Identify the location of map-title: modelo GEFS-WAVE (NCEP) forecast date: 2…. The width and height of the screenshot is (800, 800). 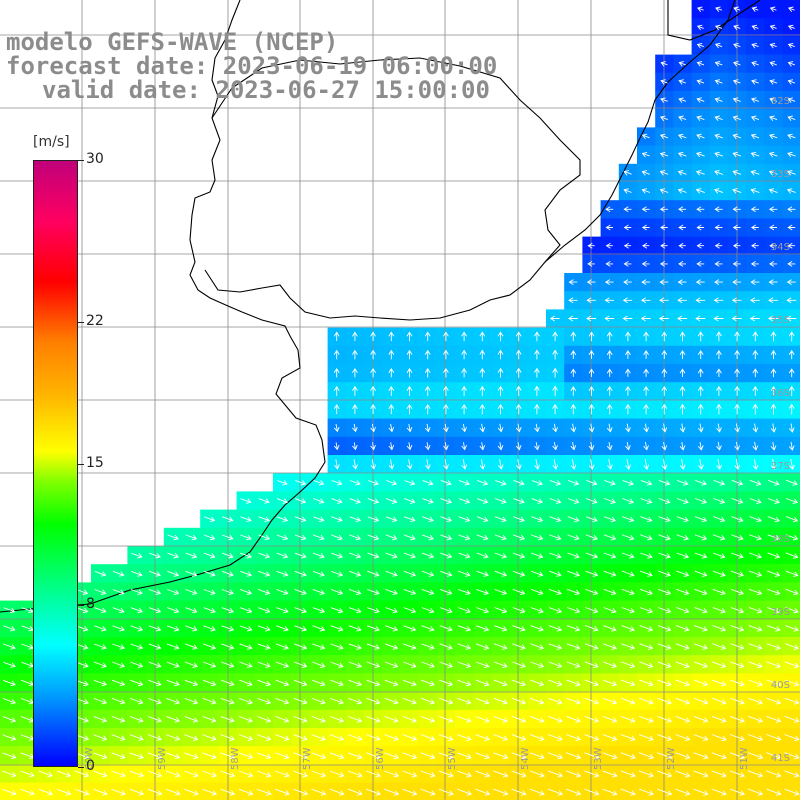
(251, 66).